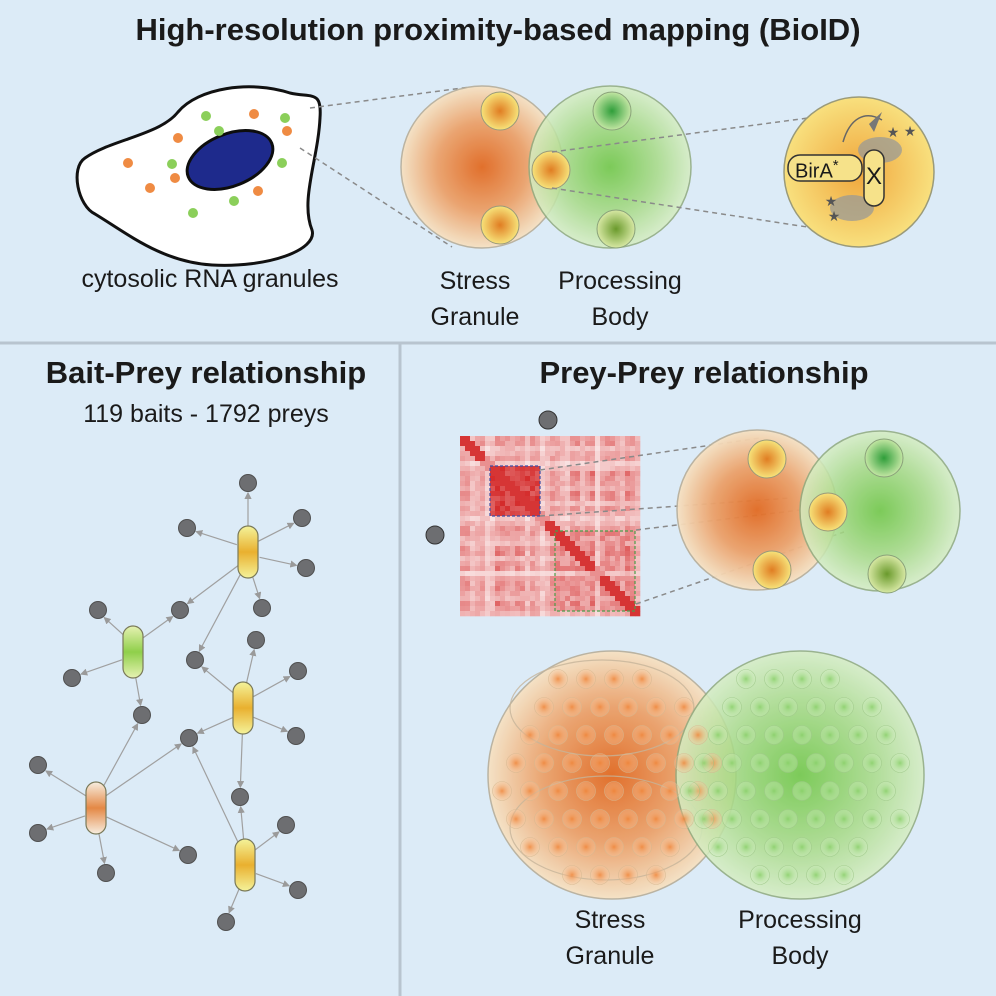  Describe the element at coordinates (800, 938) in the screenshot. I see `processing-body-label-bottom: Processing Body` at that location.